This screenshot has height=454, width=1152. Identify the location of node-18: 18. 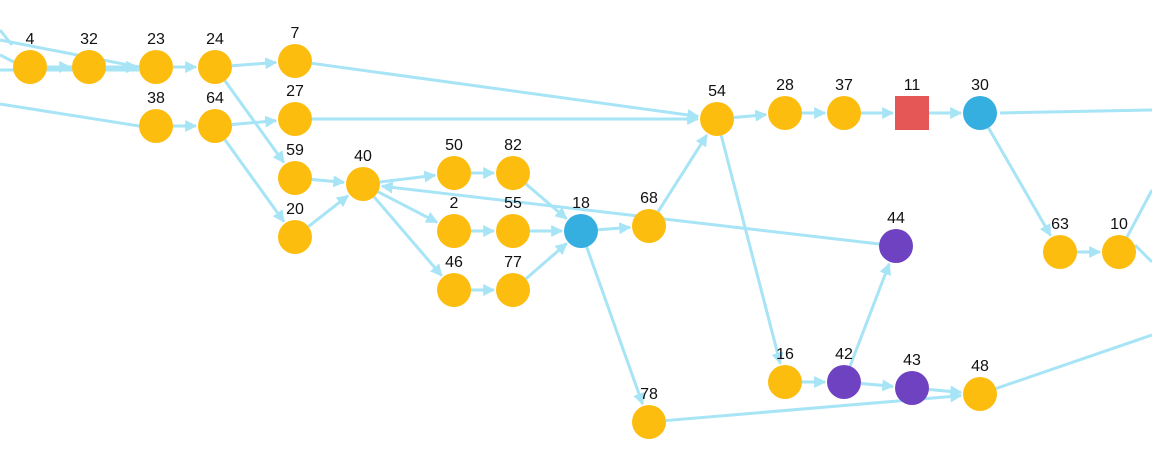
(581, 221).